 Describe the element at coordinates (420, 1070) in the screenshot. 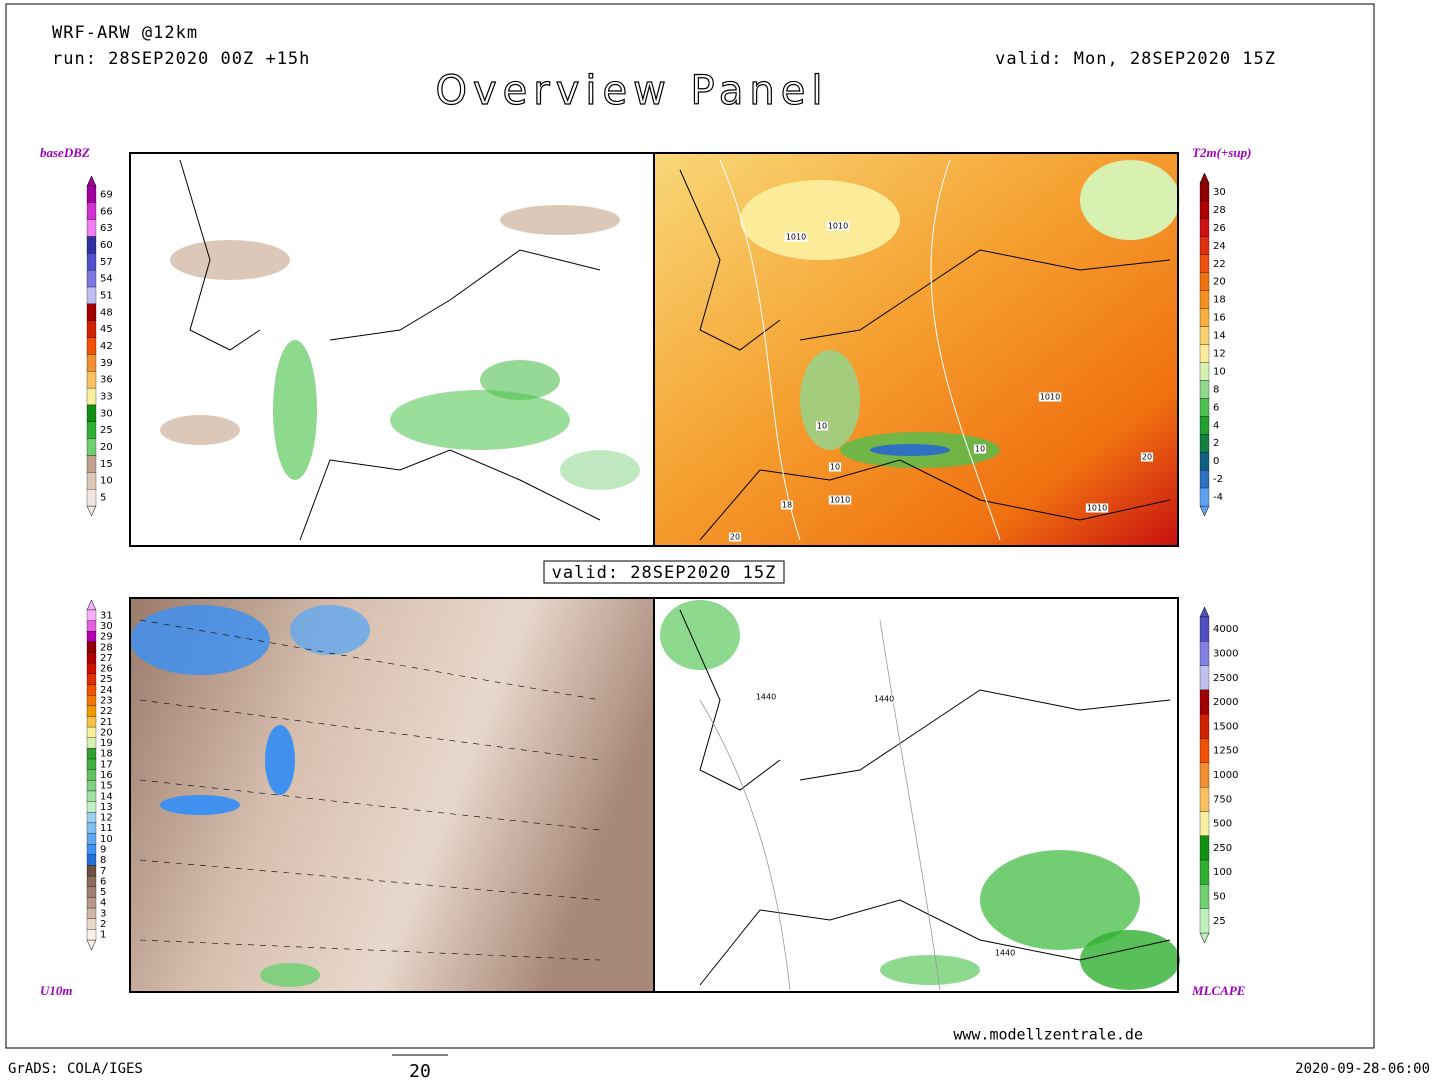

I see `vector-scale: 20` at that location.